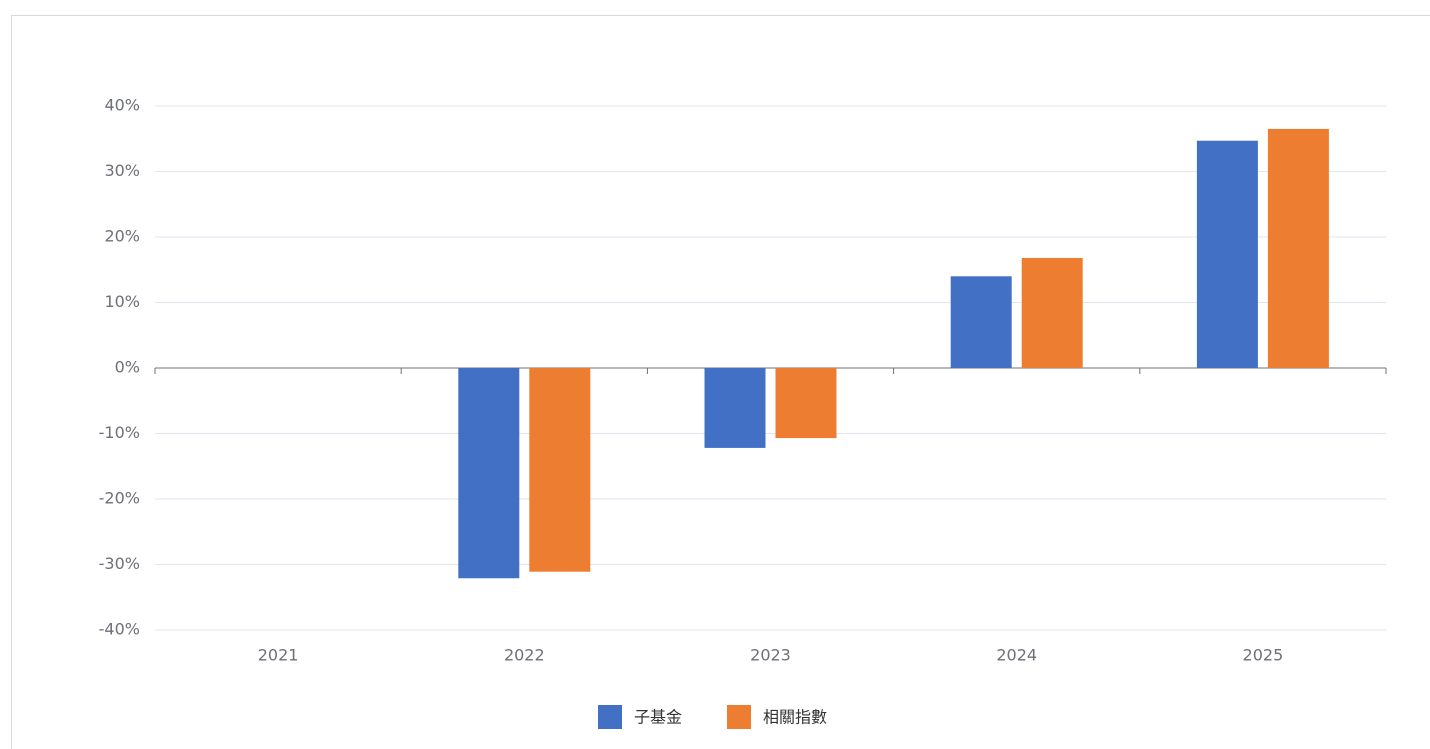 The image size is (1430, 749). I want to click on y-tick-label: -20%, so click(119, 498).